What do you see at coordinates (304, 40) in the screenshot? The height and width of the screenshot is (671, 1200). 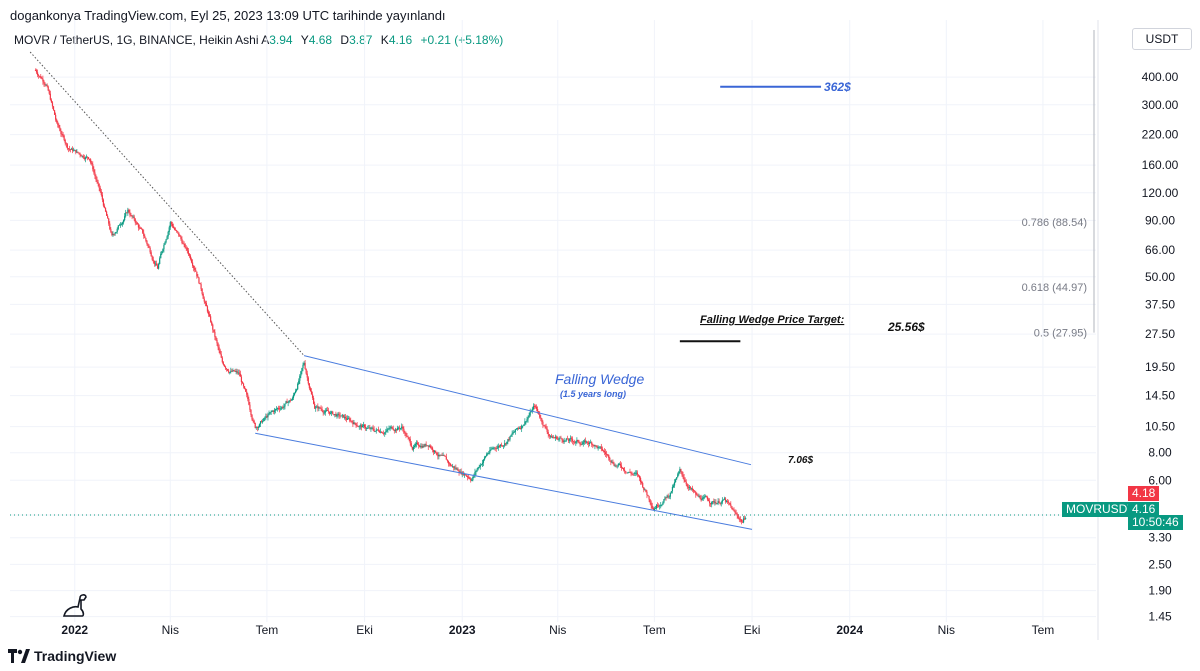 I see `high-label: Y` at bounding box center [304, 40].